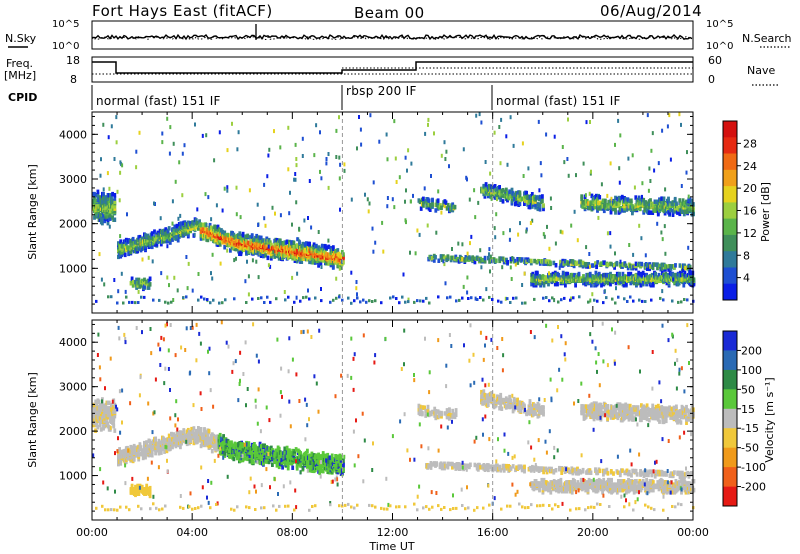  What do you see at coordinates (651, 11) in the screenshot?
I see `date-label: 06/Aug/2014` at bounding box center [651, 11].